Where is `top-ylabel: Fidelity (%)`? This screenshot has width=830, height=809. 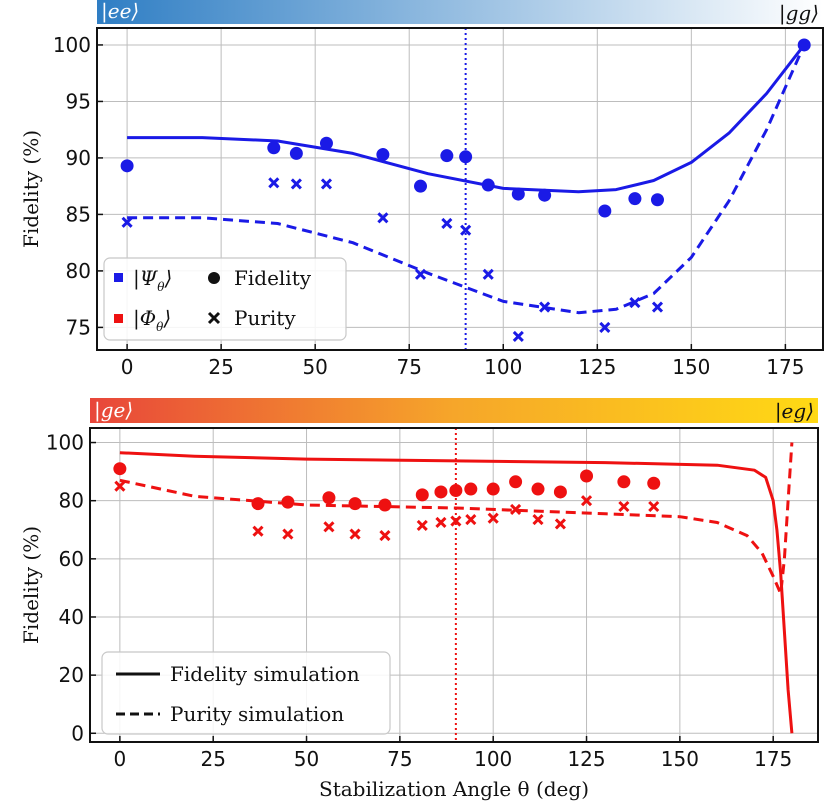 top-ylabel: Fidelity (%) is located at coordinates (31, 189).